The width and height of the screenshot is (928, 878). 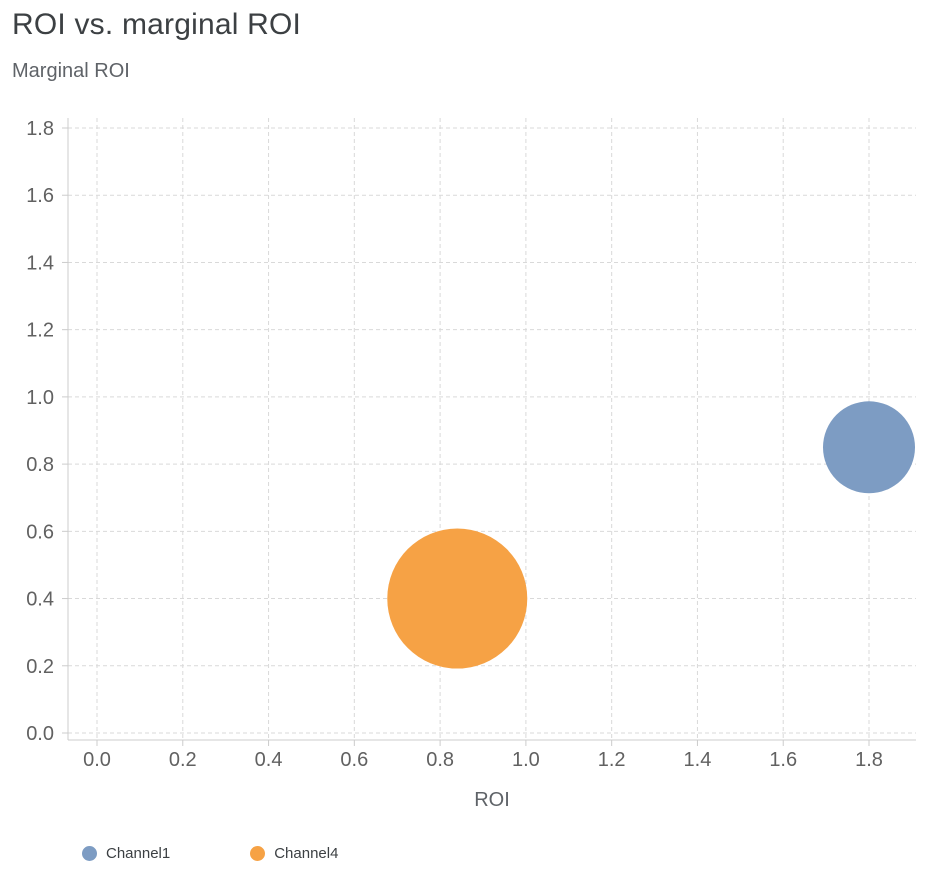 What do you see at coordinates (869, 760) in the screenshot?
I see `x-tick-label: 1.8` at bounding box center [869, 760].